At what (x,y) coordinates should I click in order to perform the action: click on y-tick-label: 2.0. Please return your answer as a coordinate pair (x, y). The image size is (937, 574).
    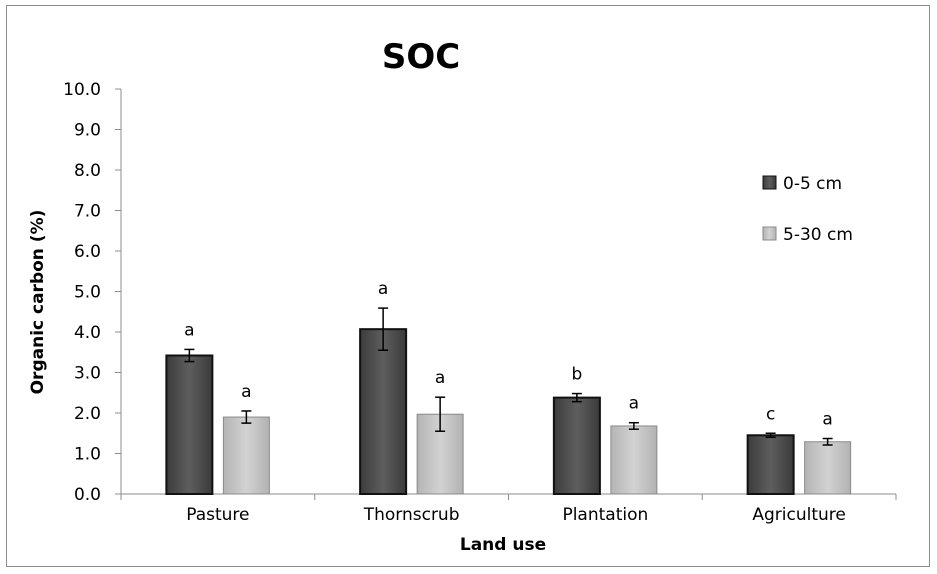
    Looking at the image, I should click on (87, 414).